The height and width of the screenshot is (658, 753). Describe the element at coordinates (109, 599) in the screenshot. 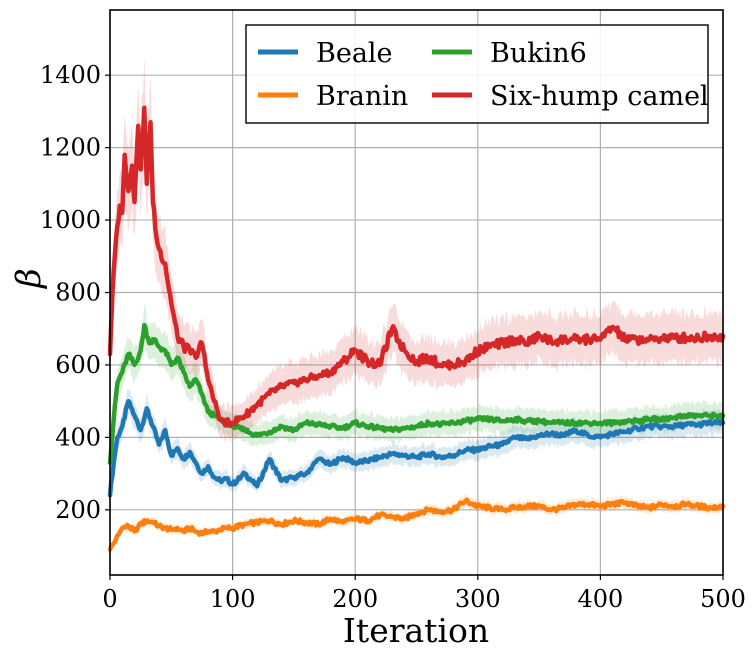

I see `x-tick-label: 0` at that location.